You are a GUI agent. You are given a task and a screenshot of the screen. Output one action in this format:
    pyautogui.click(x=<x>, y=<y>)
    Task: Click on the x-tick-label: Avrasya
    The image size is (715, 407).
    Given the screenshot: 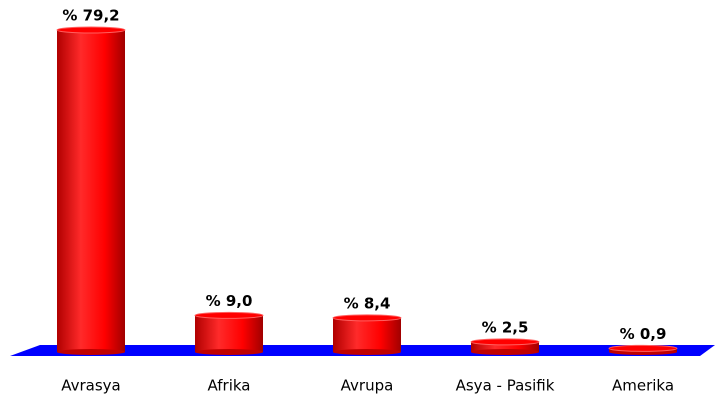 What is the action you would take?
    pyautogui.click(x=91, y=386)
    